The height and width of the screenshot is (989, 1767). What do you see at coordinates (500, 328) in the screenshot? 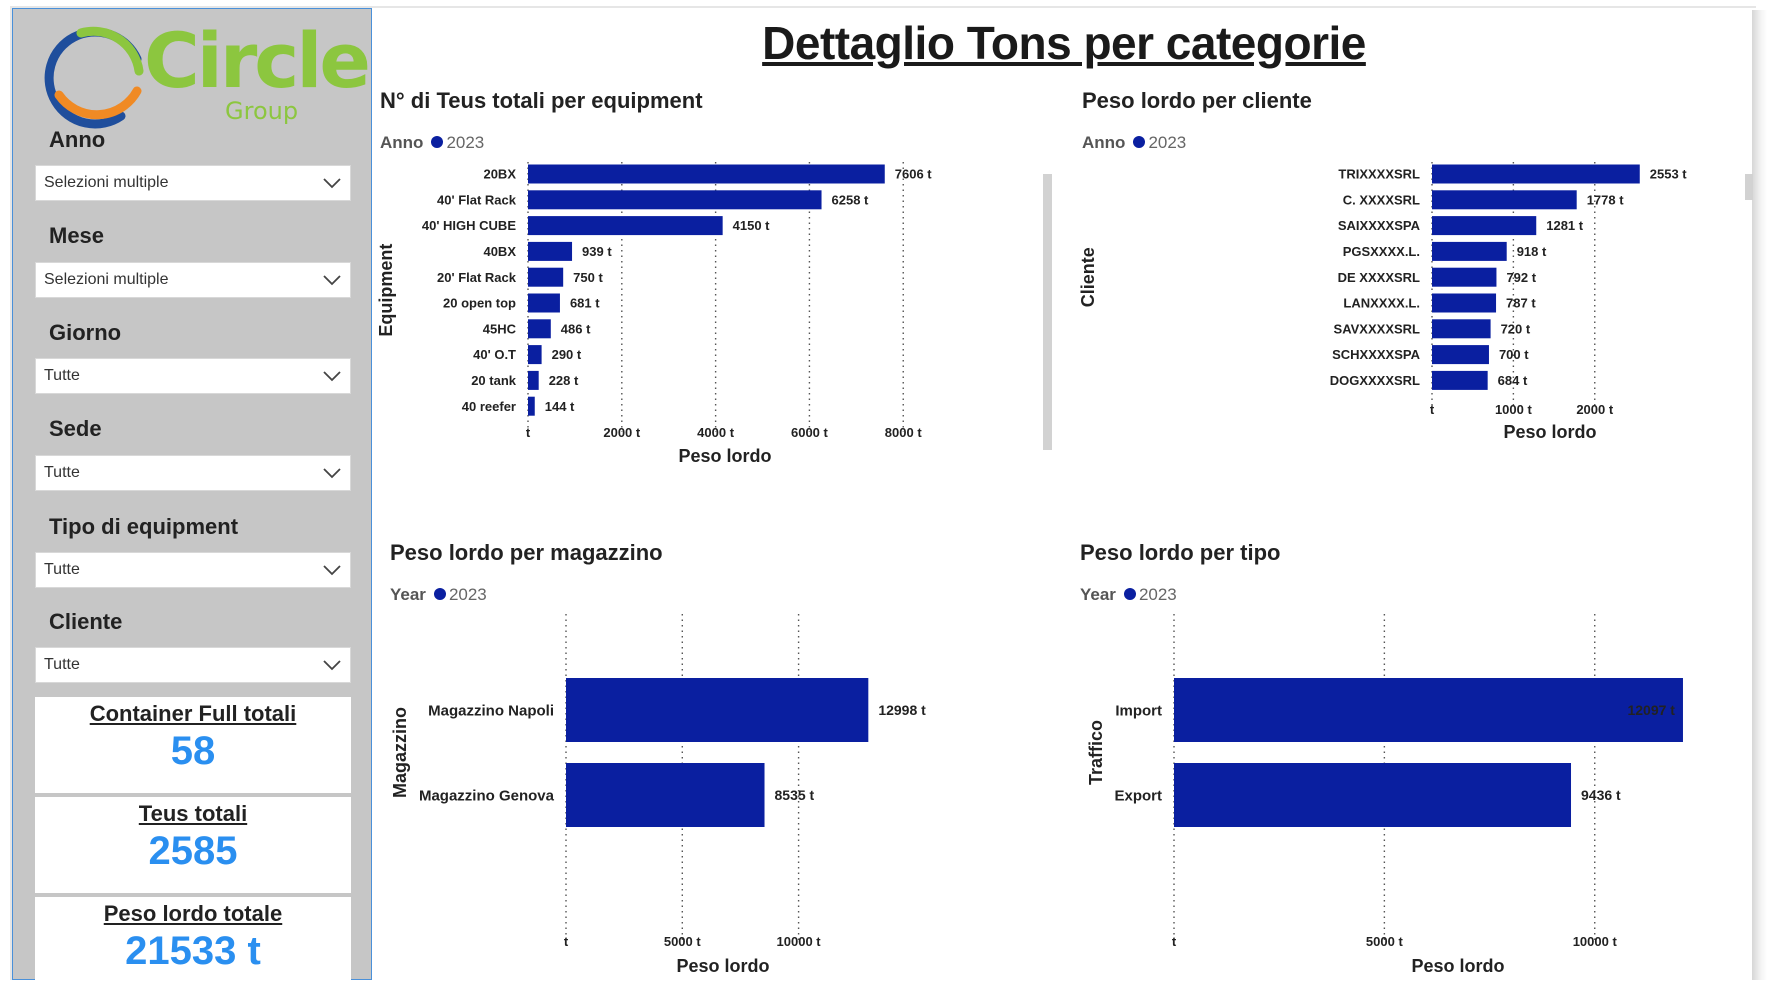
I see `y-category-label: 45HC` at bounding box center [500, 328].